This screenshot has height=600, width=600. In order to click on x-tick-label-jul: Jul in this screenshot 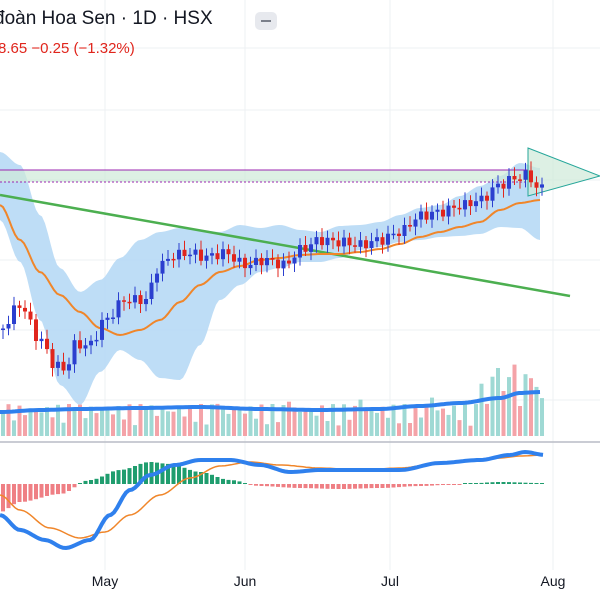, I will do `click(390, 581)`.